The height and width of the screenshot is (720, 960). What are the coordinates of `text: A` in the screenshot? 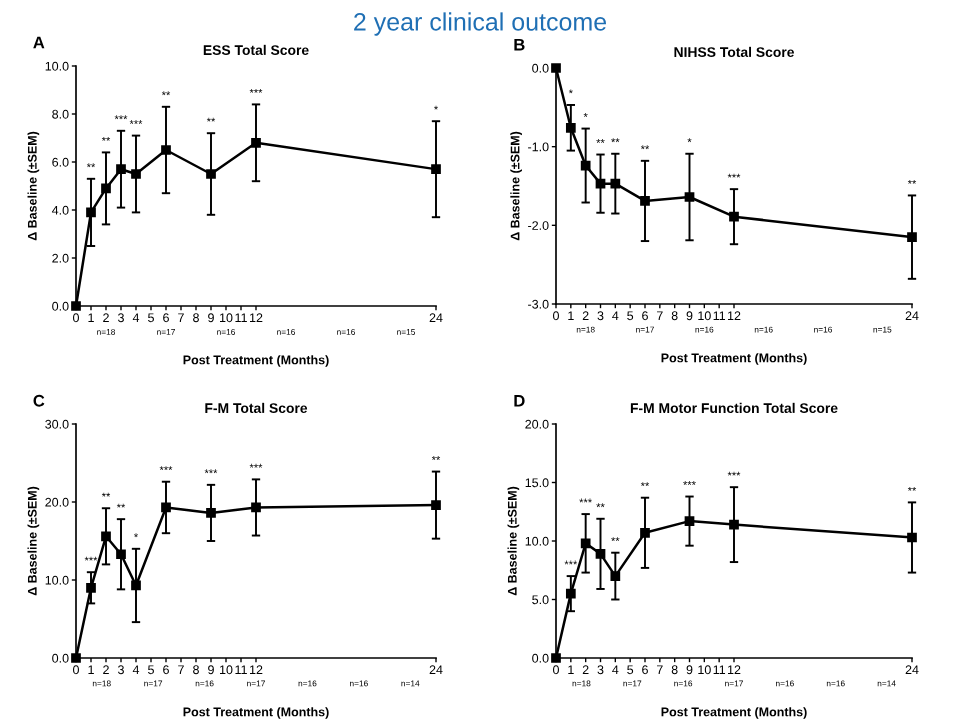 It's located at (39, 42).